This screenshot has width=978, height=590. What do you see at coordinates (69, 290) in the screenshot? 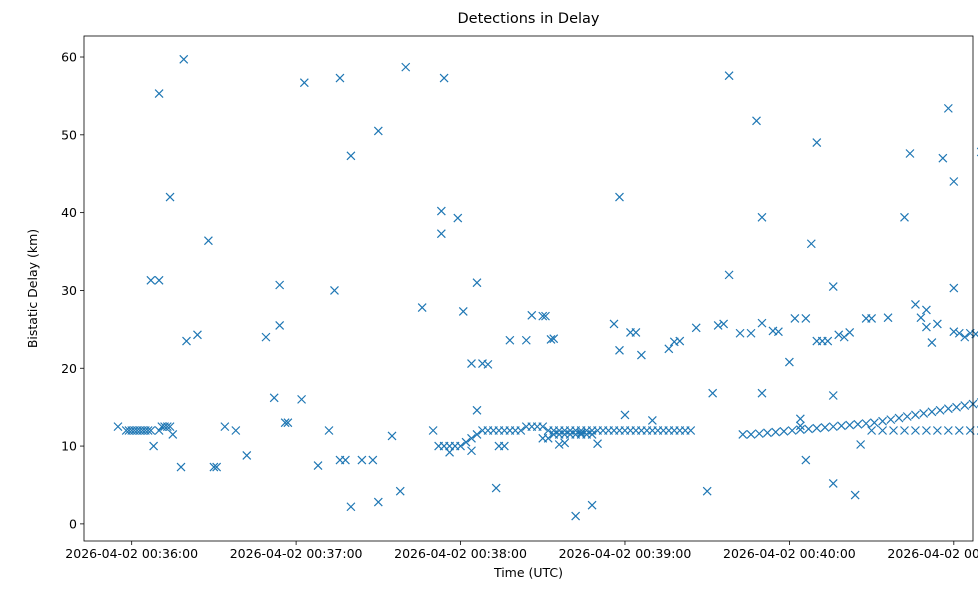
I see `y-tick-label: 30` at bounding box center [69, 290].